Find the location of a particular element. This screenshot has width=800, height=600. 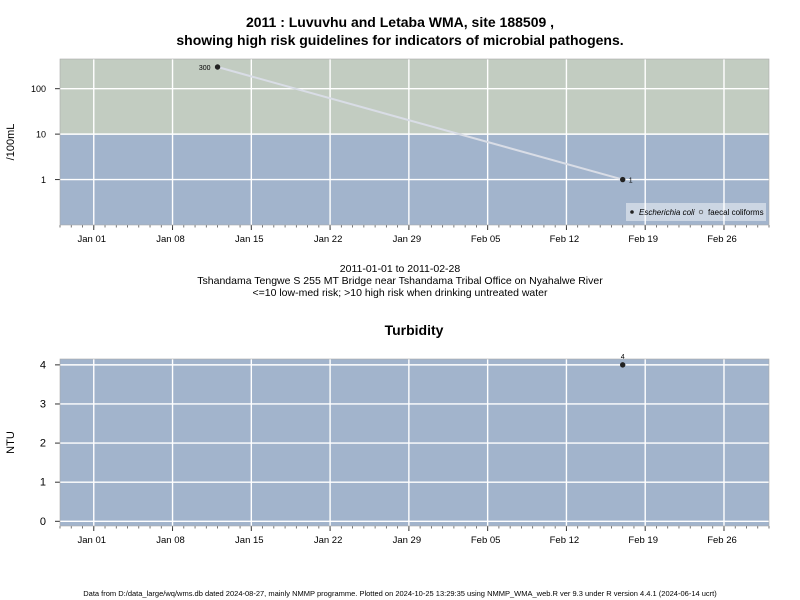

data-label: 300 is located at coordinates (205, 68).